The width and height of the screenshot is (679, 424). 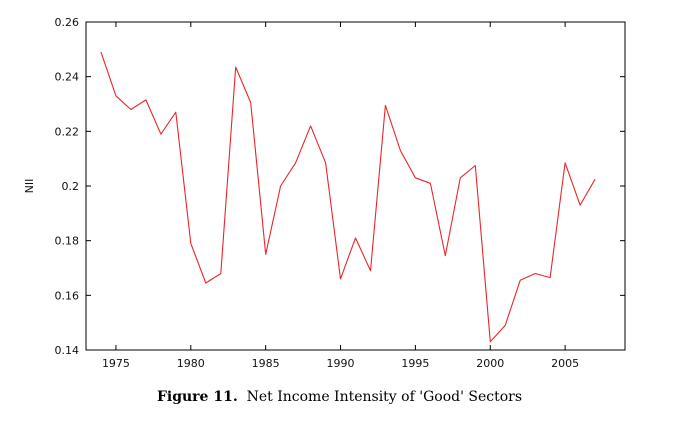 What do you see at coordinates (191, 363) in the screenshot?
I see `x-tick-label: 1980` at bounding box center [191, 363].